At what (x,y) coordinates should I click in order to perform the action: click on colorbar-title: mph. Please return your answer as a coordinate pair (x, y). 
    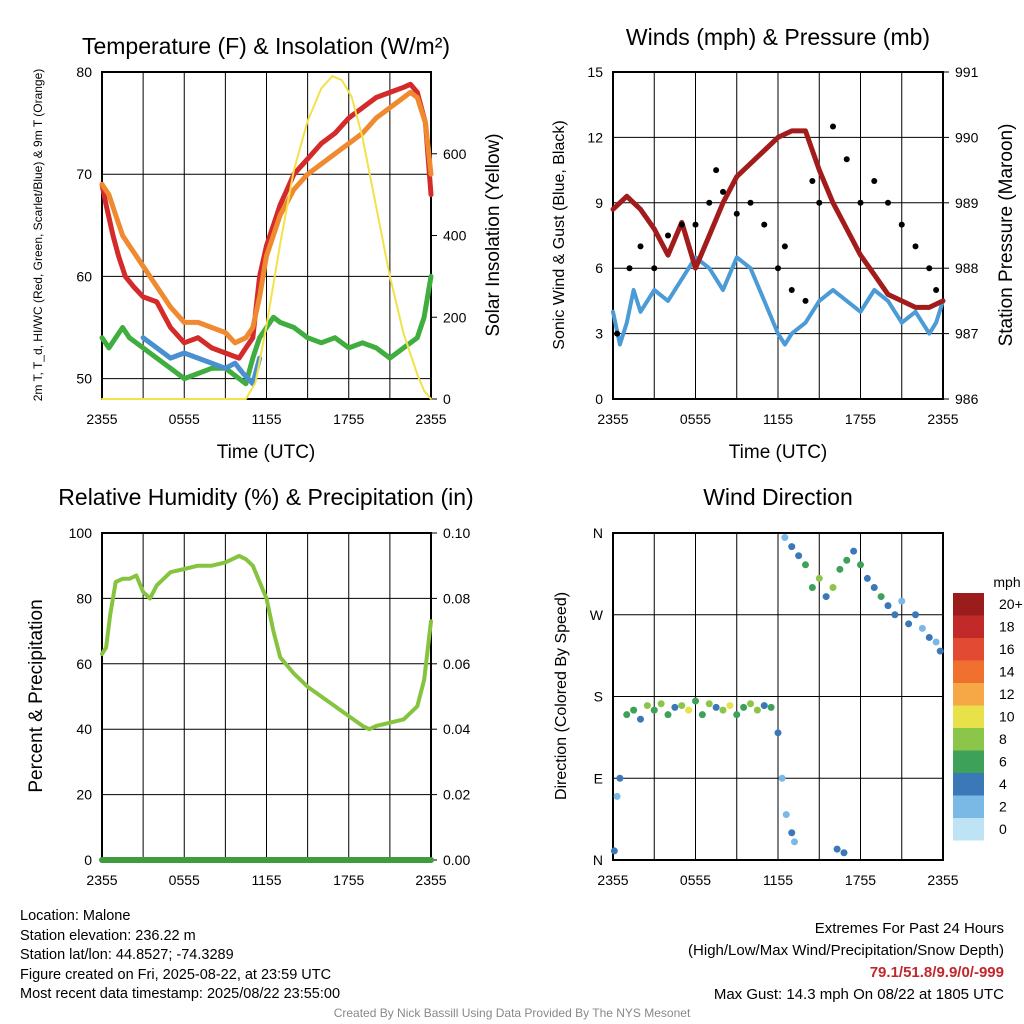
    Looking at the image, I should click on (1006, 582).